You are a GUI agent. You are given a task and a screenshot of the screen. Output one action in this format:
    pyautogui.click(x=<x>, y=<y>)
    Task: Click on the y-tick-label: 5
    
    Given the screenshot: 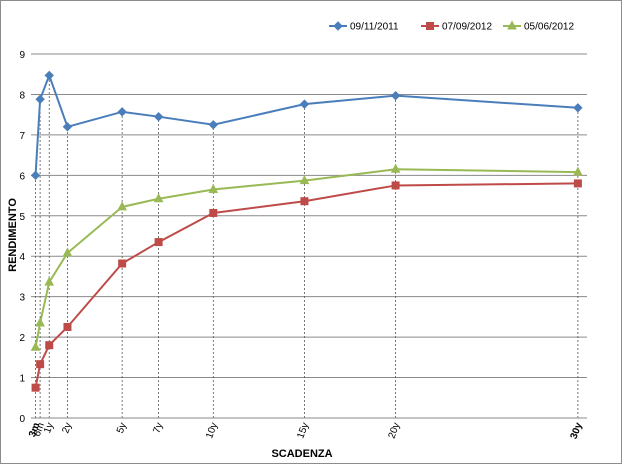 What is the action you would take?
    pyautogui.click(x=22, y=217)
    